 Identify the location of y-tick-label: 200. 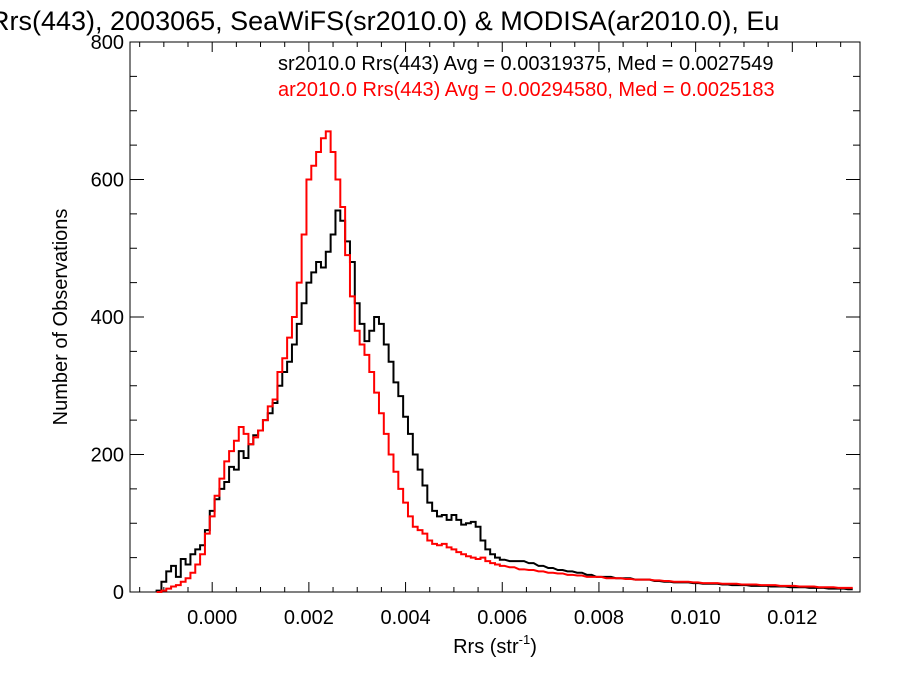
(107, 456).